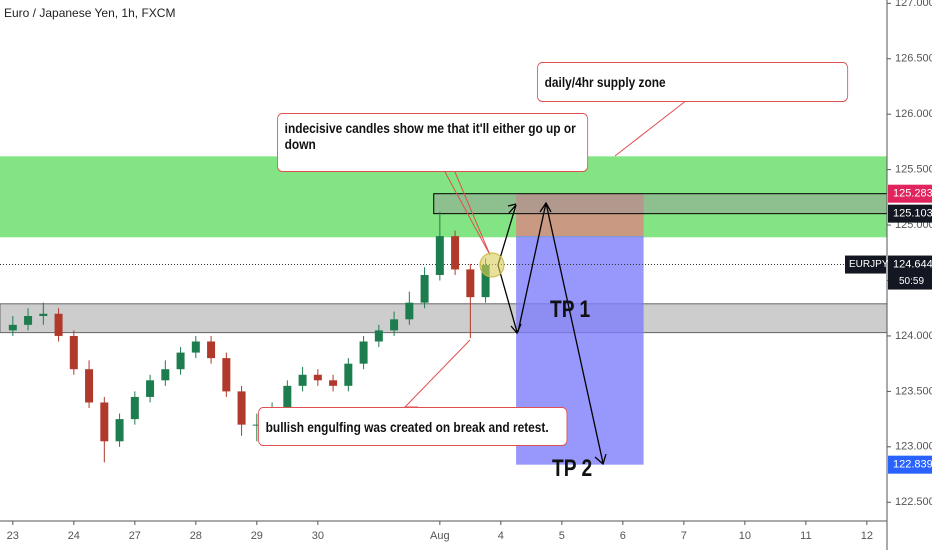 The height and width of the screenshot is (550, 932). I want to click on y-tick-label: 122.500, so click(913, 502).